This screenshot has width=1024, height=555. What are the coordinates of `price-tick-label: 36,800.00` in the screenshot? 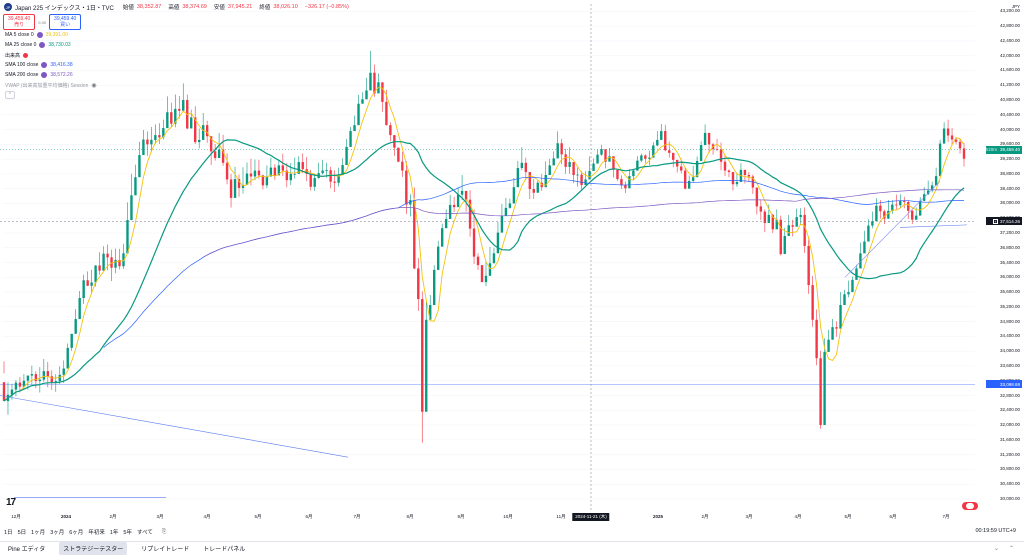 It's located at (1009, 247).